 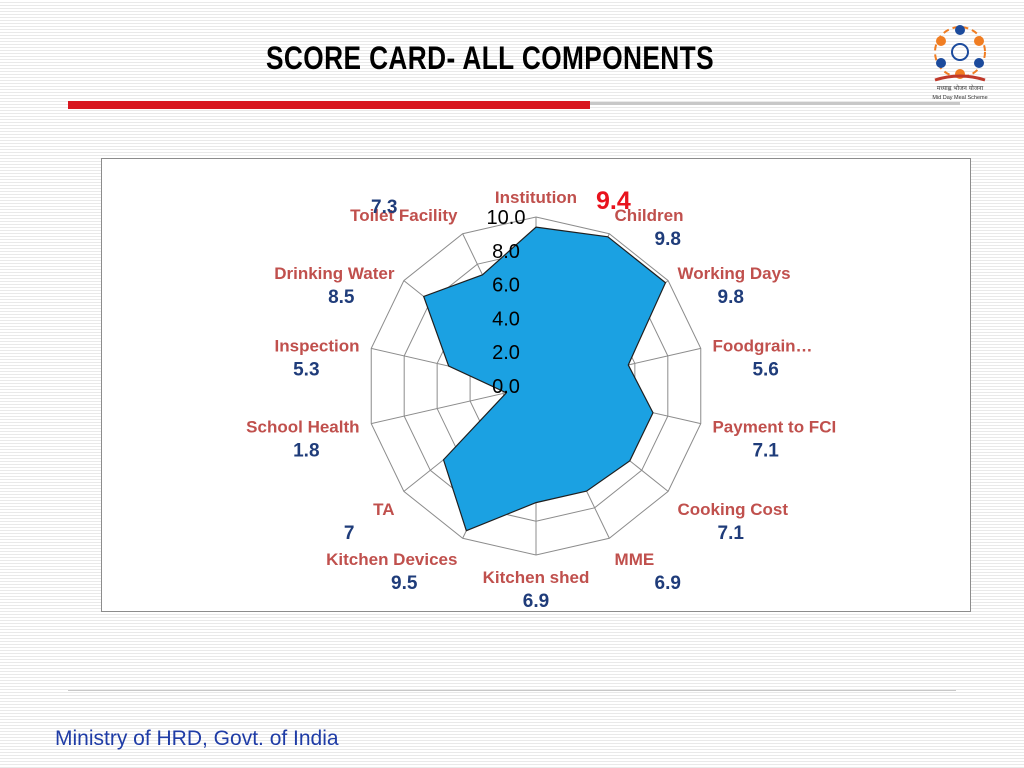 I want to click on logo-hindi-text: मध्याह्न भोजन योजना, so click(x=960, y=88).